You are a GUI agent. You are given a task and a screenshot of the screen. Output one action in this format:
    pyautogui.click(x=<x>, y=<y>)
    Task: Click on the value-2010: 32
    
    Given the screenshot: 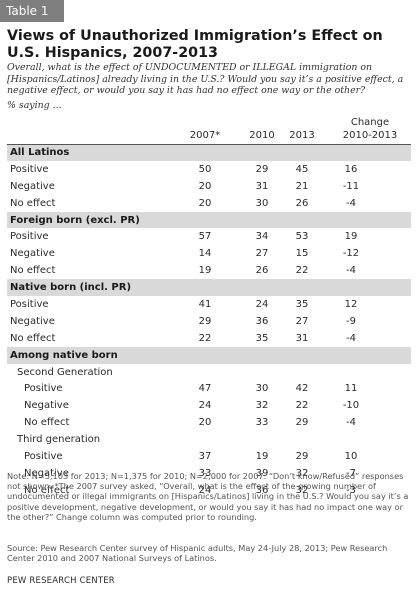 What is the action you would take?
    pyautogui.click(x=262, y=406)
    